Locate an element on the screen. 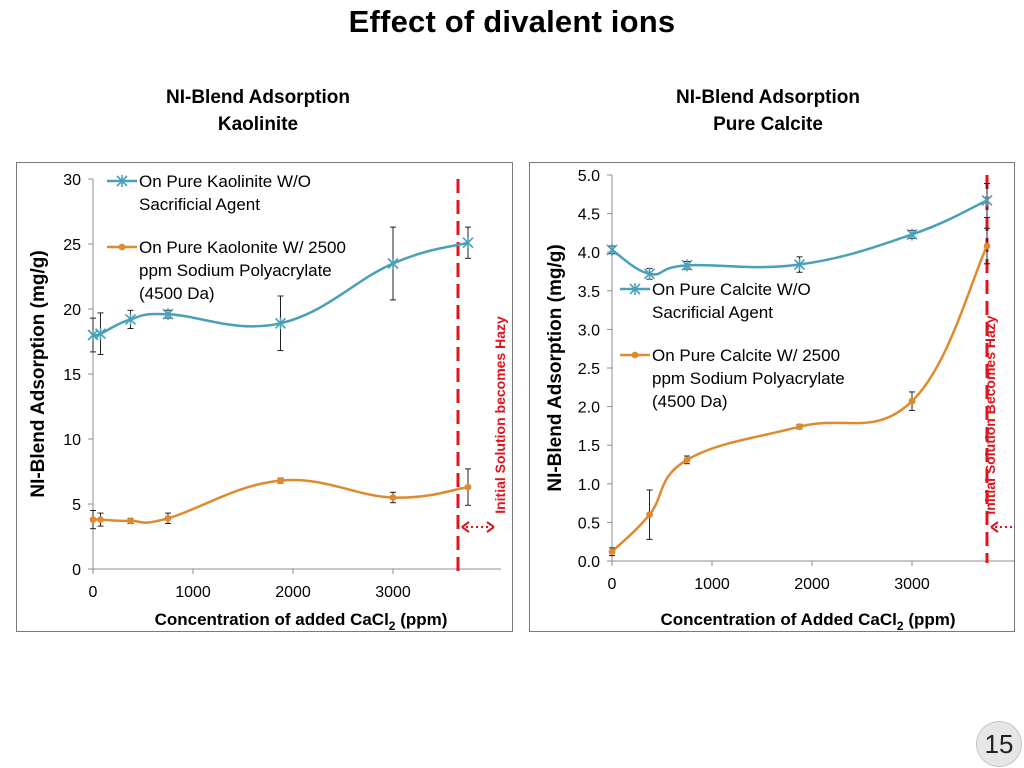  legend-label: On Pure Kaolinite W/O is located at coordinates (225, 181).